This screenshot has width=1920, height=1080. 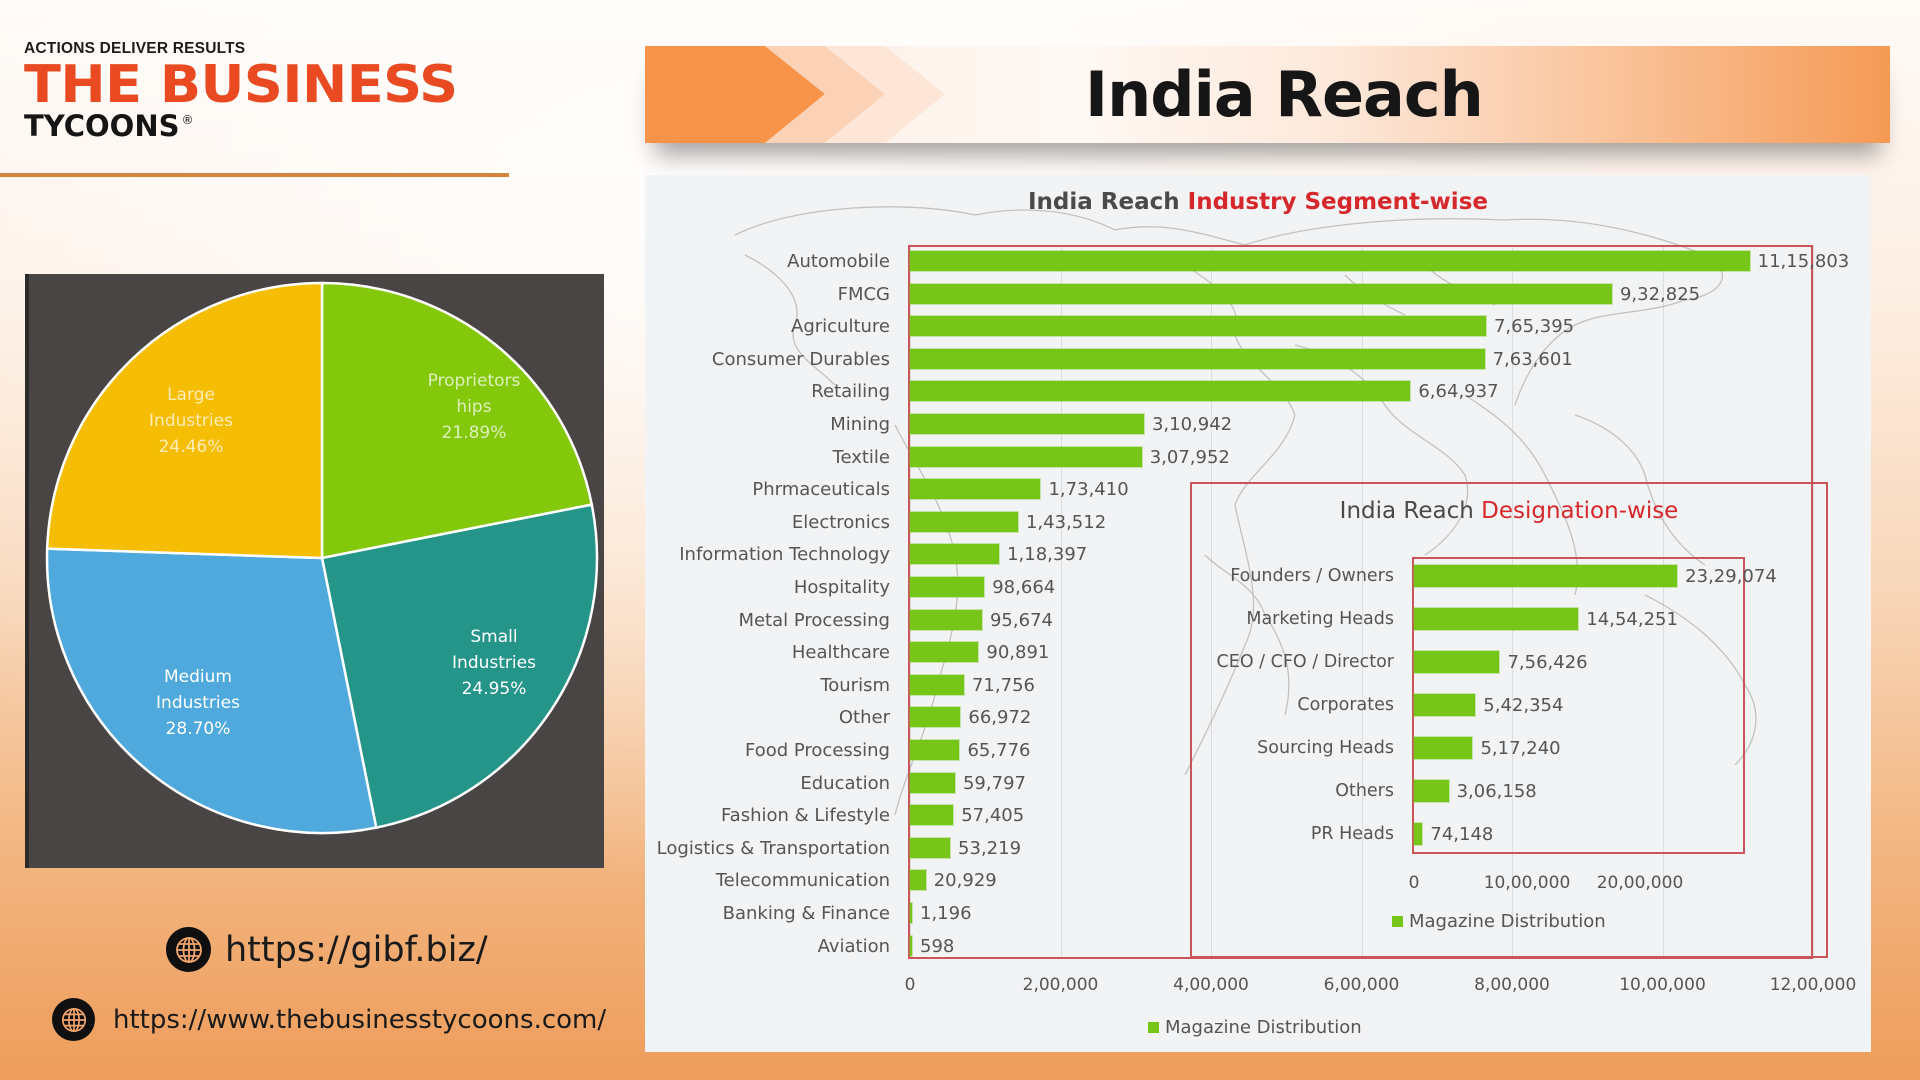 What do you see at coordinates (999, 750) in the screenshot?
I see `value-label: 65,776` at bounding box center [999, 750].